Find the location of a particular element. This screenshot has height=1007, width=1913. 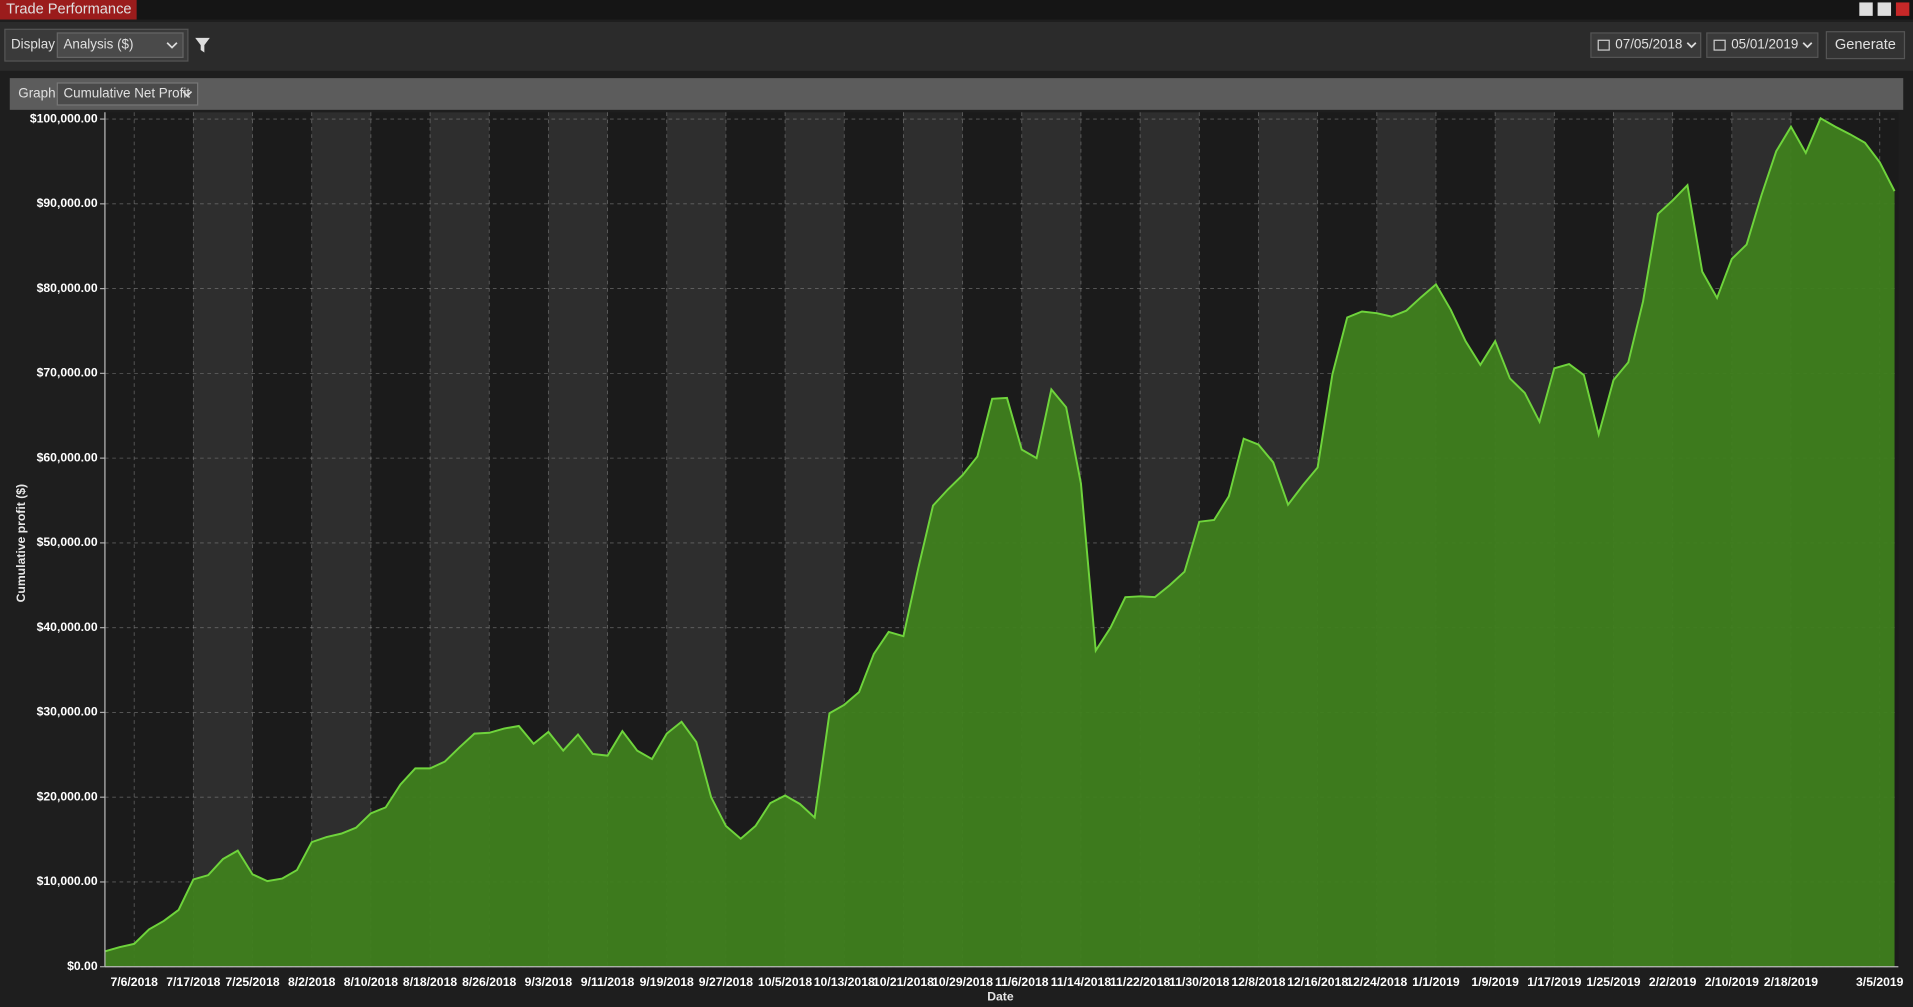

generate-label: Generate is located at coordinates (1865, 45).